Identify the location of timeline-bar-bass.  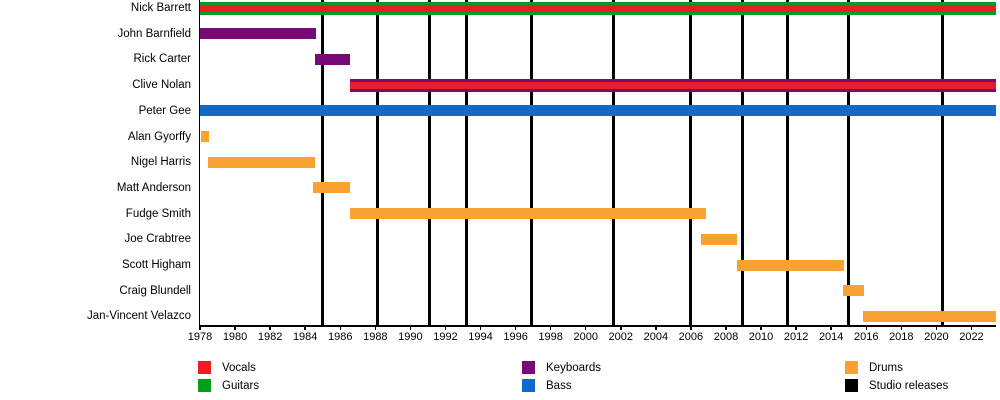
(598, 111).